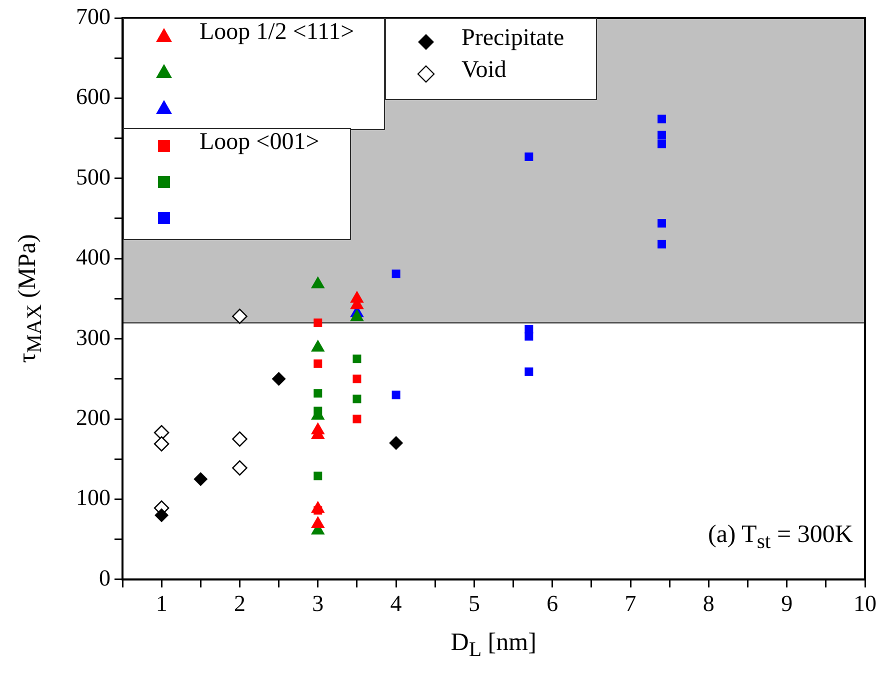  Describe the element at coordinates (396, 603) in the screenshot. I see `x-tick-label: 4` at that location.